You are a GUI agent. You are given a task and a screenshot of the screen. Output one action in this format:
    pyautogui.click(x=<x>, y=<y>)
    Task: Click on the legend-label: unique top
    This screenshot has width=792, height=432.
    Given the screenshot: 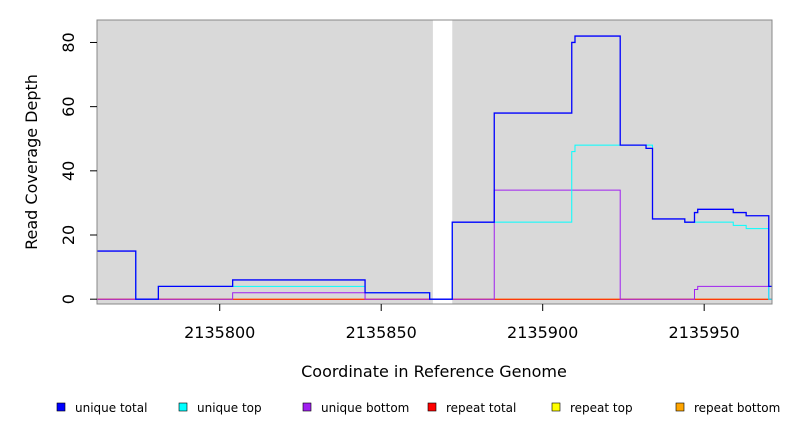 What is the action you would take?
    pyautogui.click(x=229, y=408)
    